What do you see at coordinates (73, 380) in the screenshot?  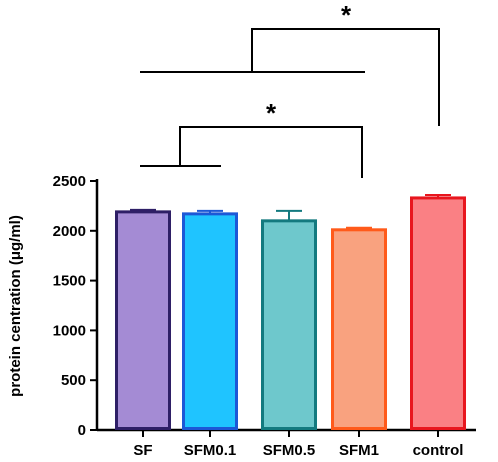 I see `y-tick-label: 500` at bounding box center [73, 380].